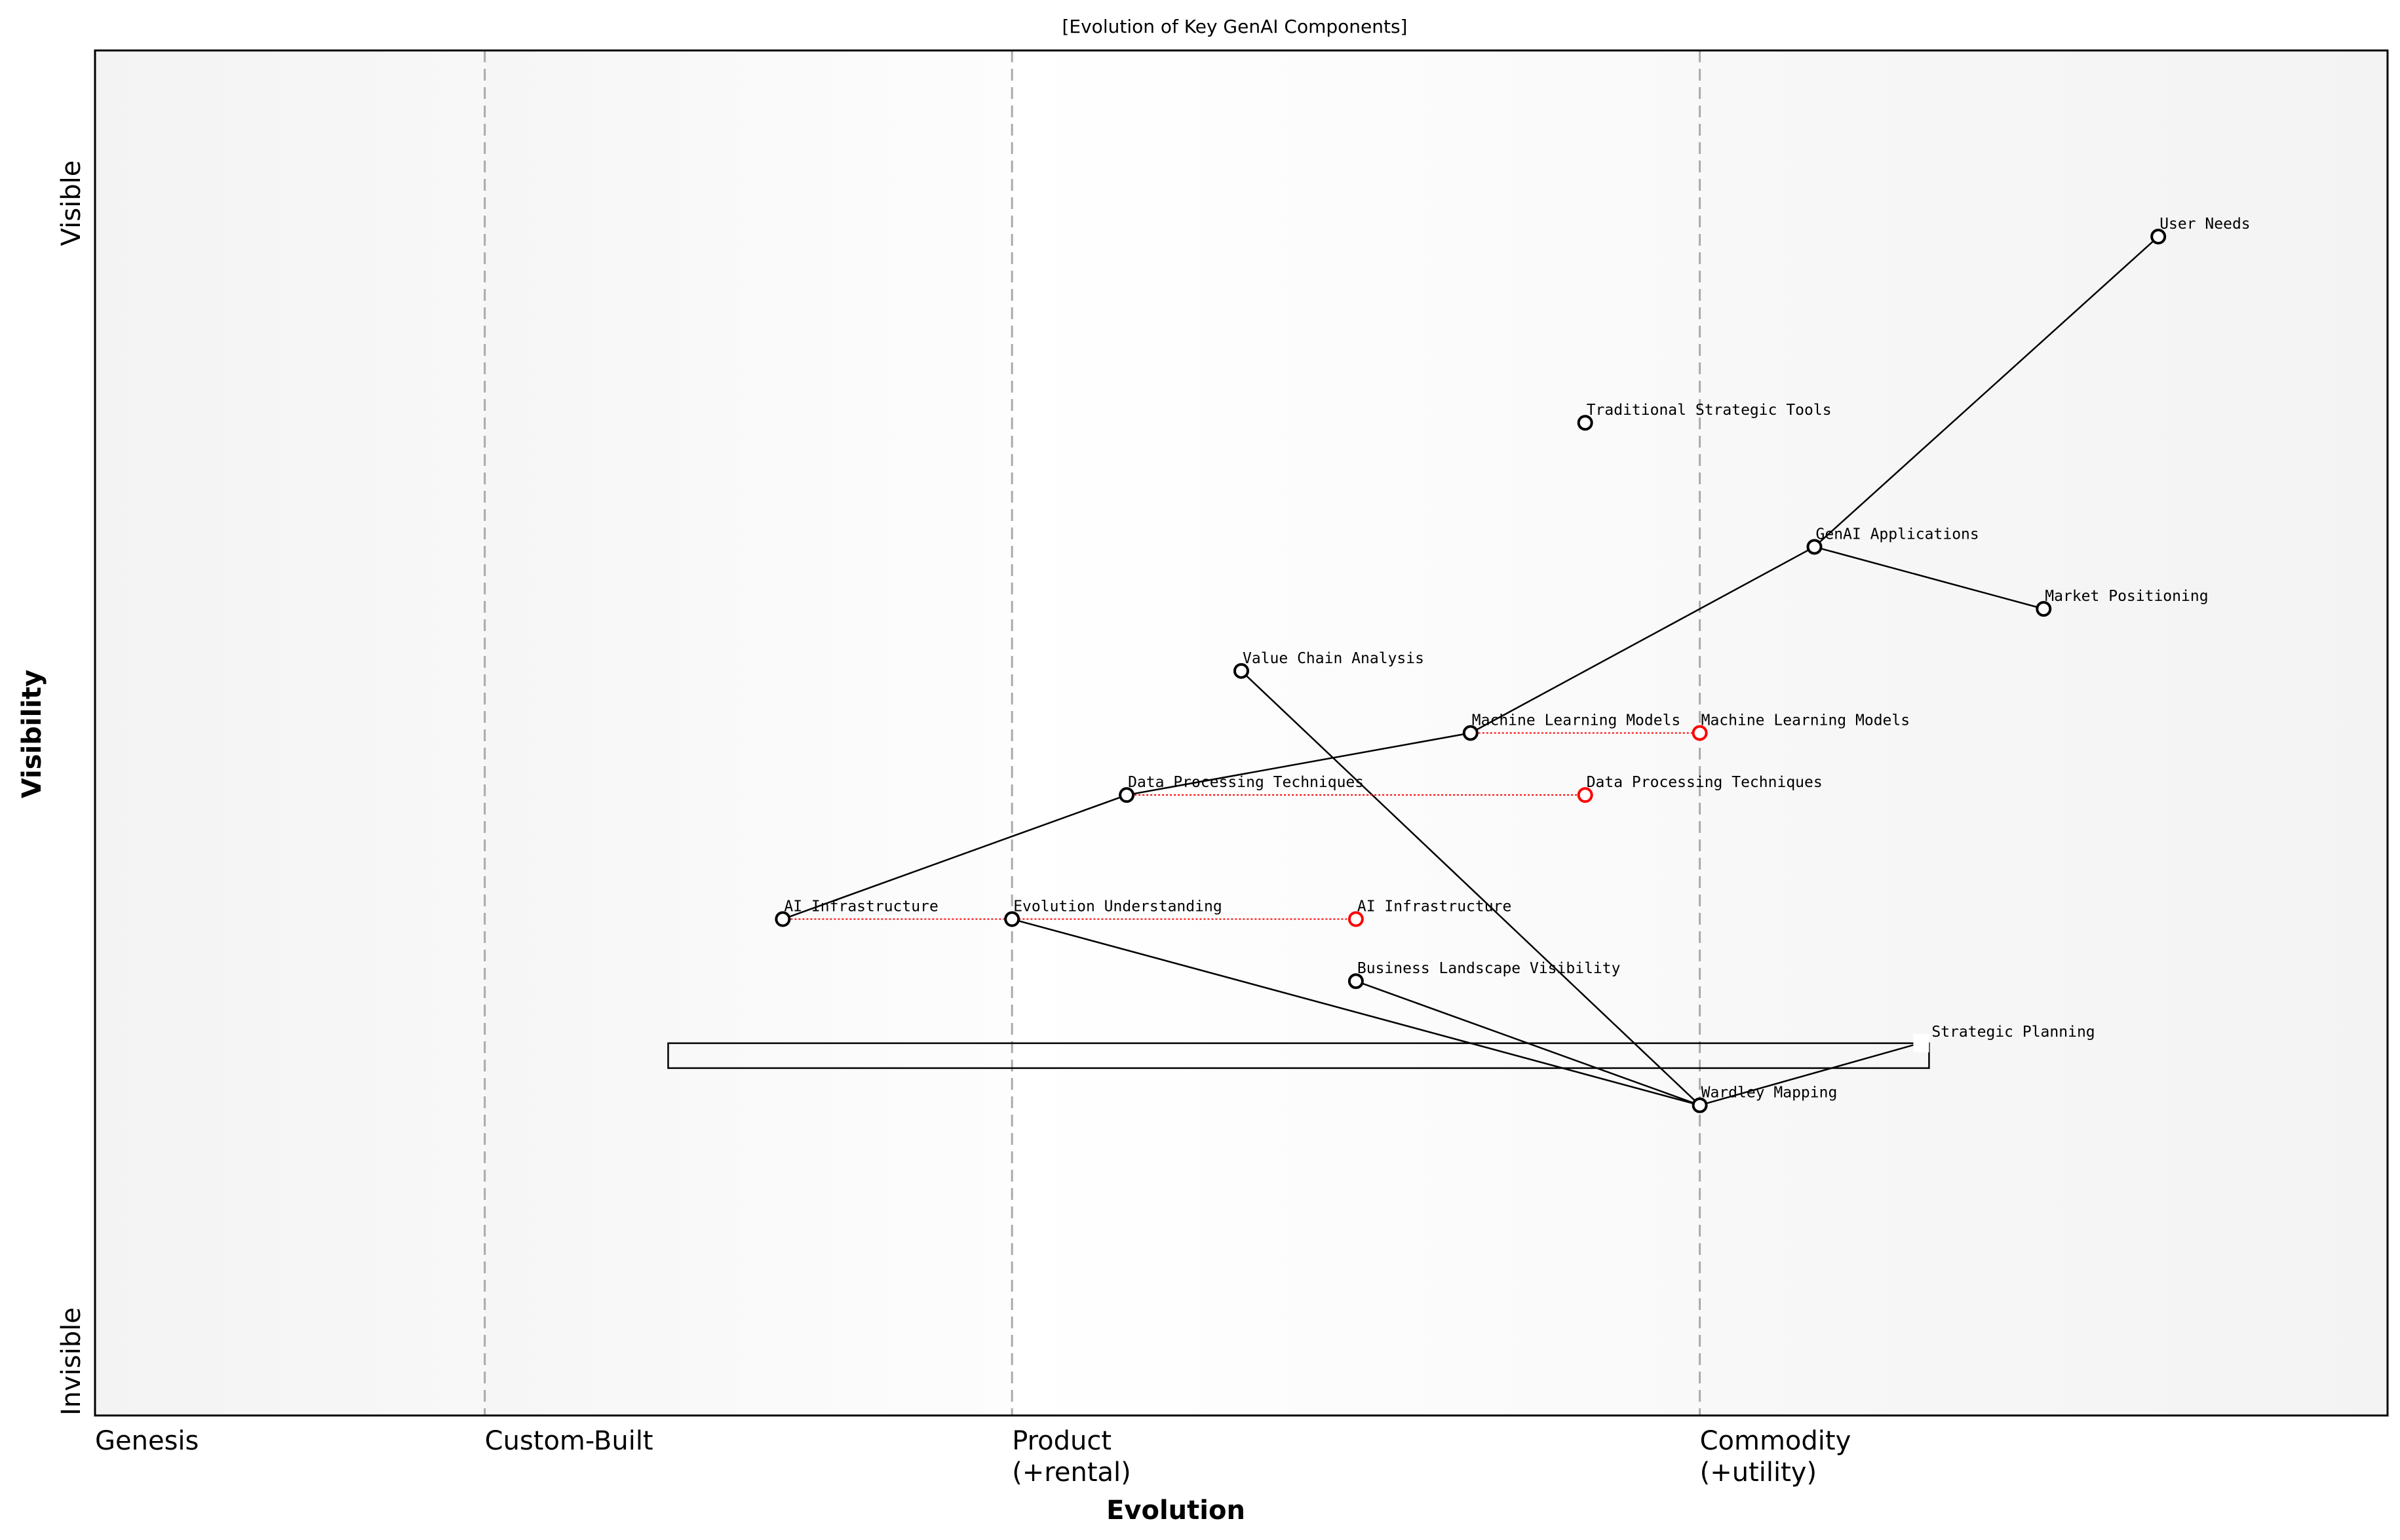 The image size is (2400, 1540). Describe the element at coordinates (1434, 906) in the screenshot. I see `evolved-component-label: AI Infrastructure` at that location.